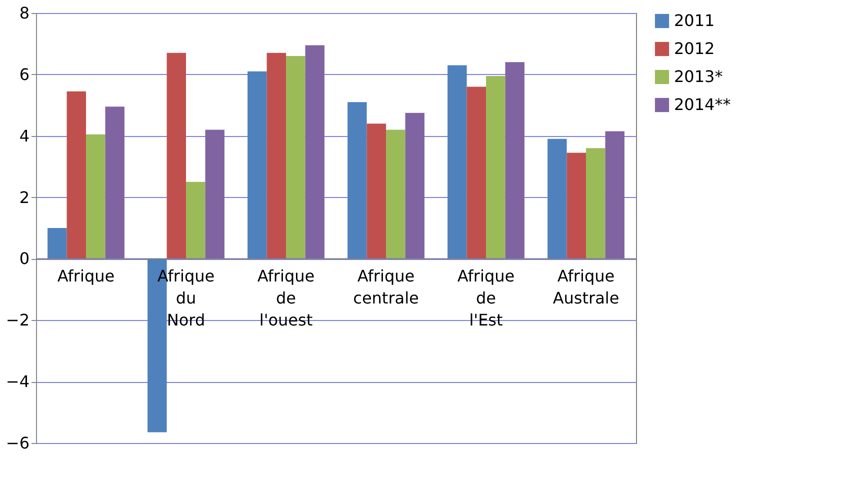 The height and width of the screenshot is (500, 845). Describe the element at coordinates (698, 76) in the screenshot. I see `legend-label: 2013*` at that location.